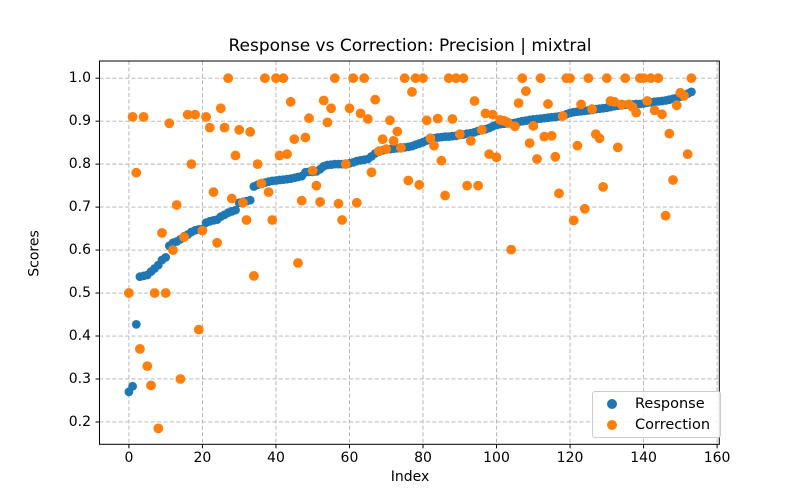  Describe the element at coordinates (612, 404) in the screenshot. I see `response-marker-icon` at that location.